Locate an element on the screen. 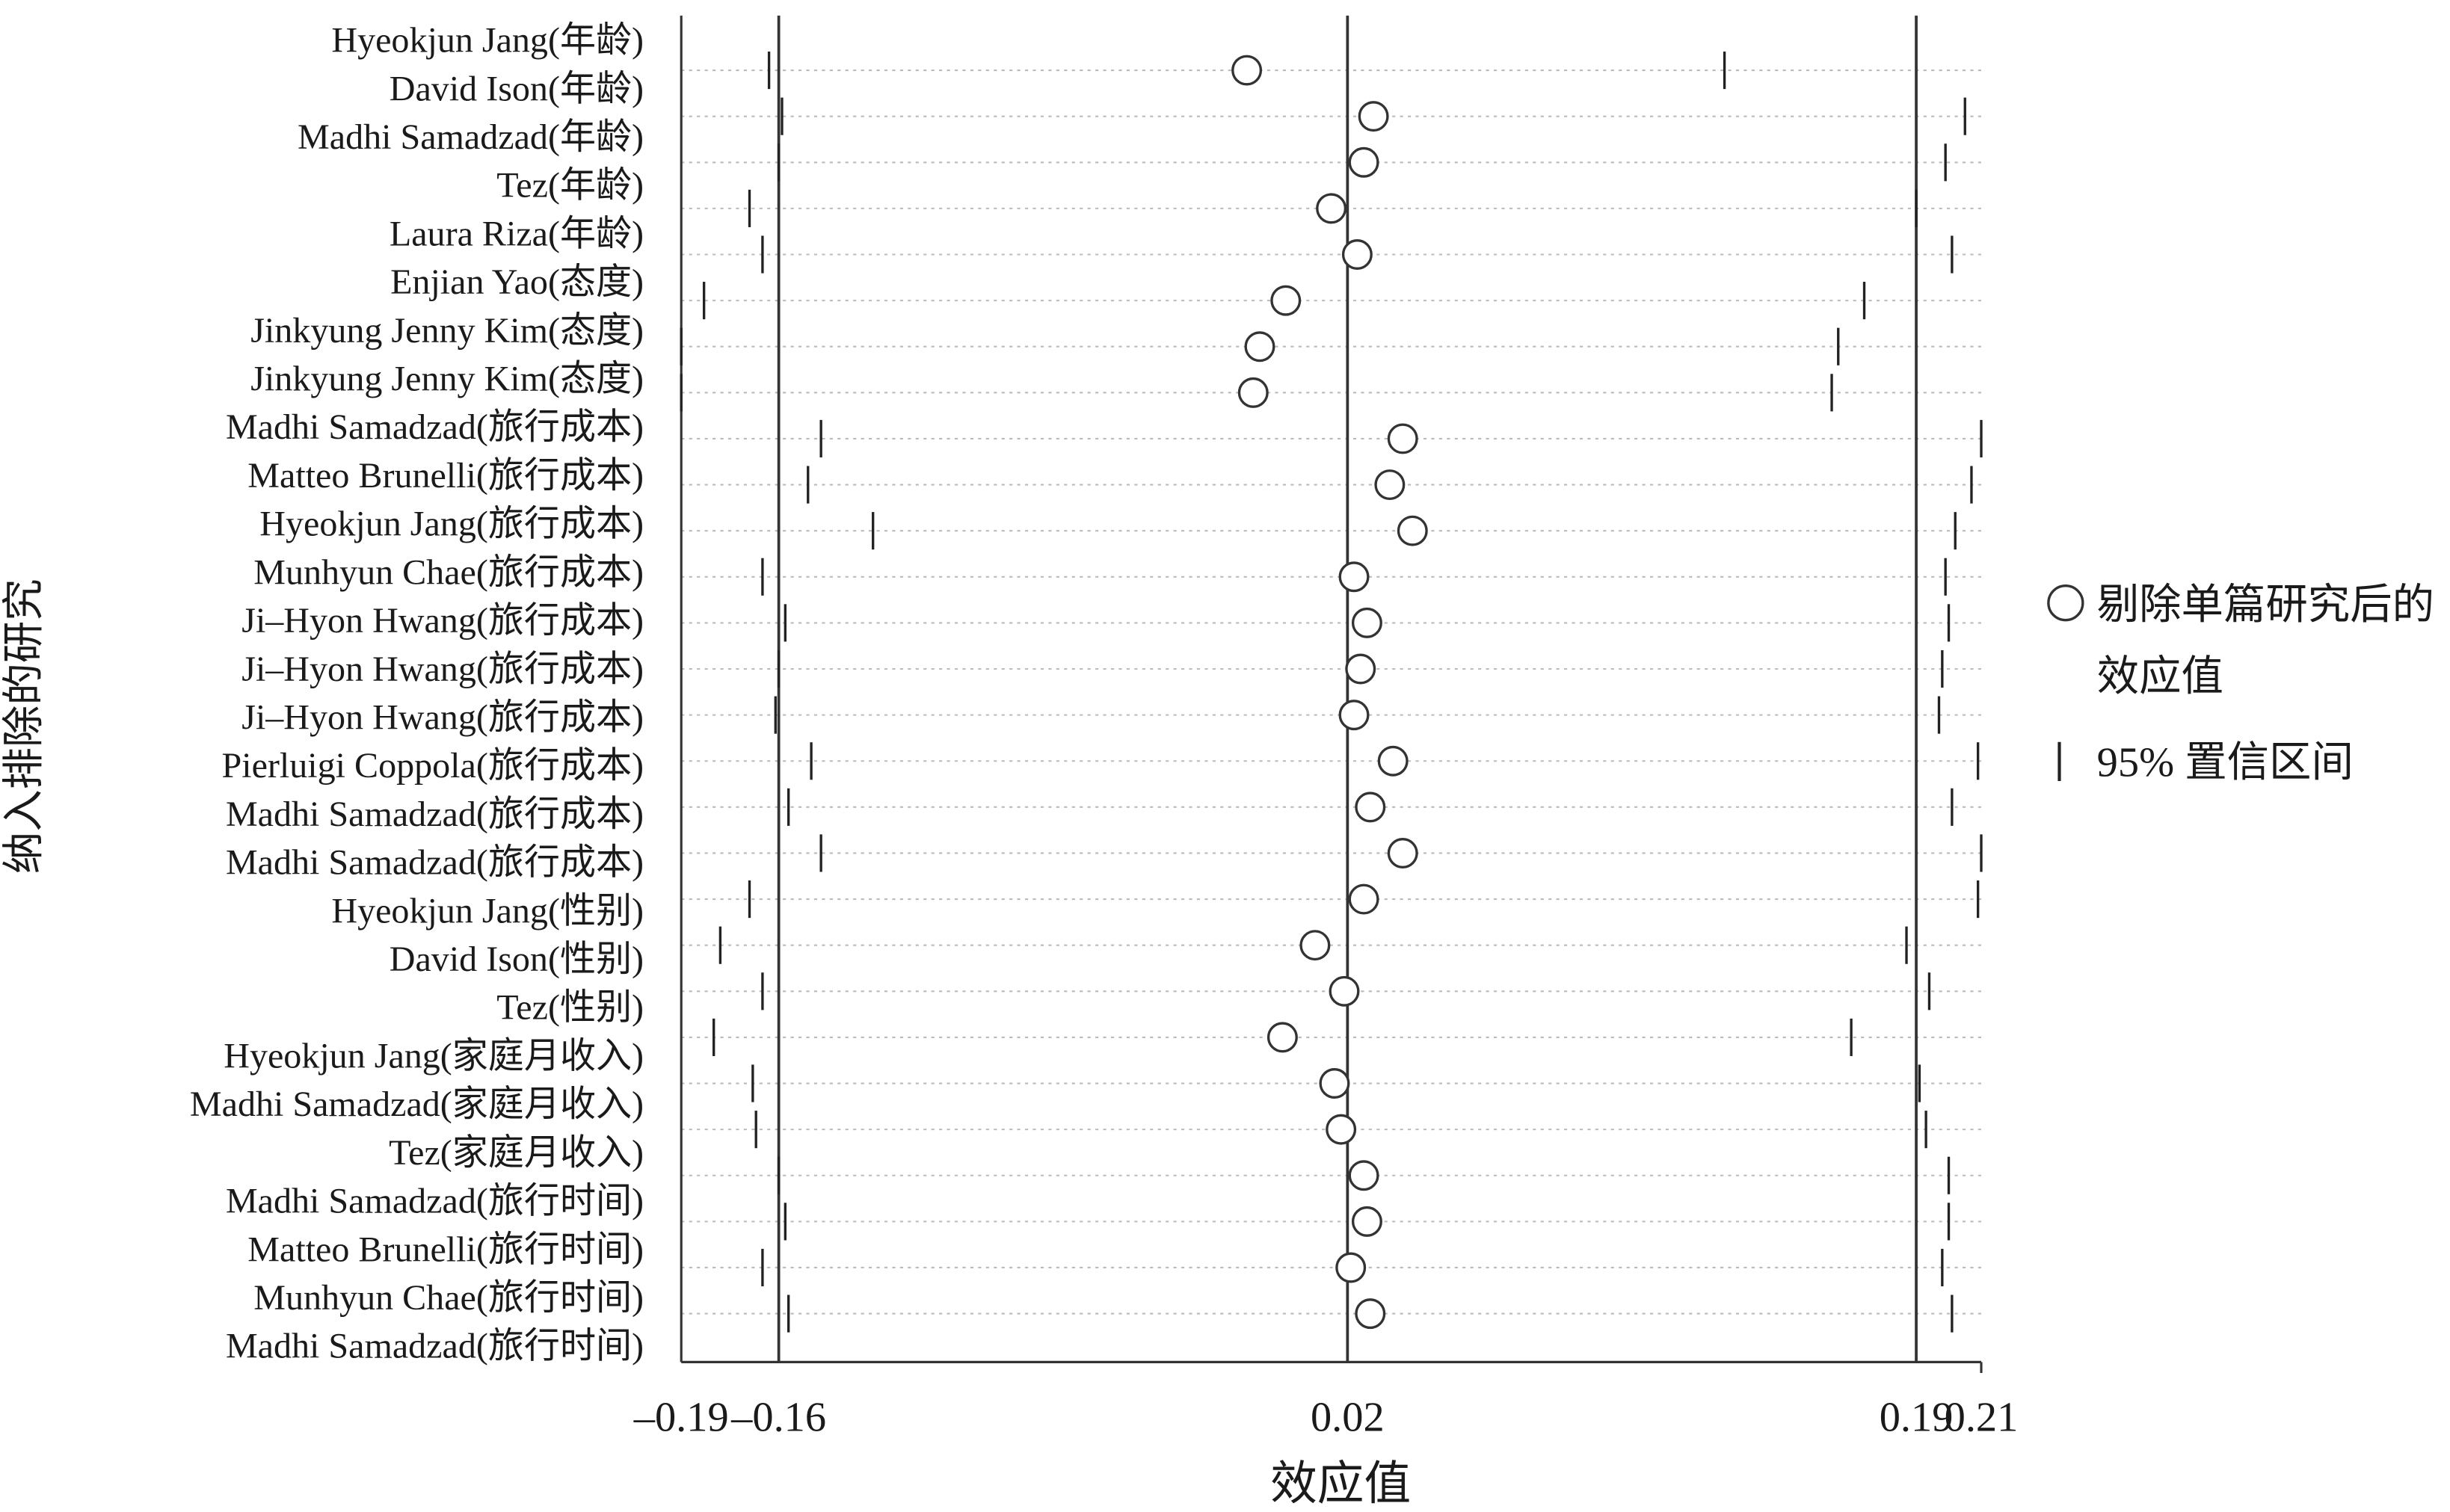 The width and height of the screenshot is (2450, 1512). legend-item: 剔除单篇研究后的效应值 is located at coordinates (2265, 640).